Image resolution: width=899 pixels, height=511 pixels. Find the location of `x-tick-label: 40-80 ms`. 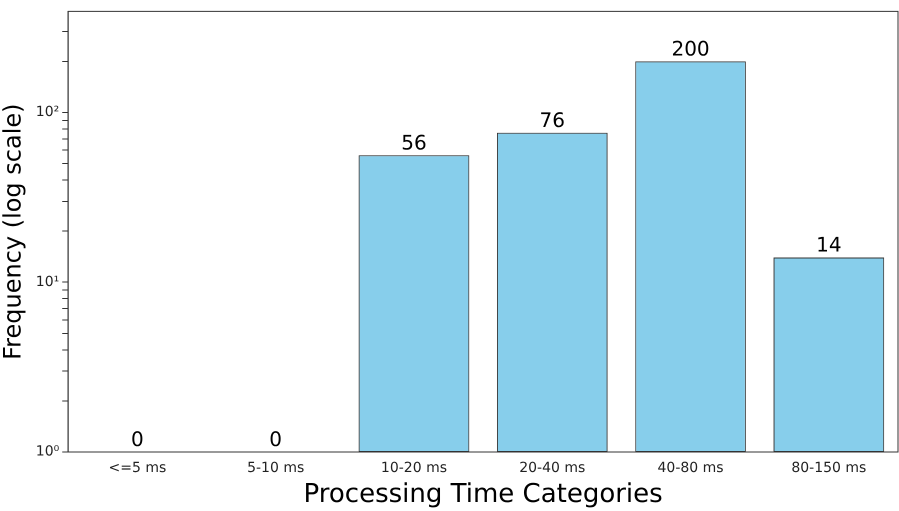

x-tick-label: 40-80 ms is located at coordinates (691, 468).